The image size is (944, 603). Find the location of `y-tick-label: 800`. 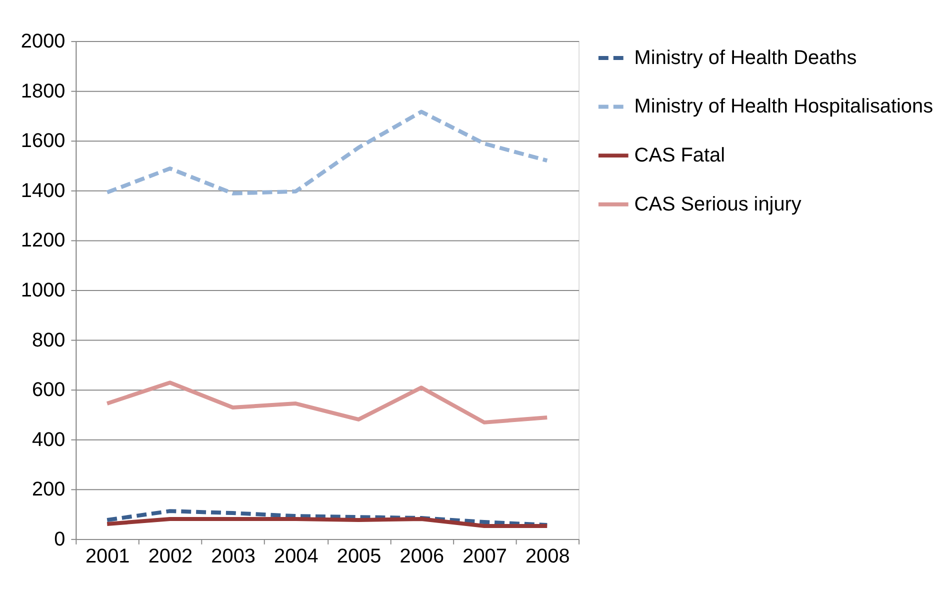

y-tick-label: 800 is located at coordinates (49, 340).